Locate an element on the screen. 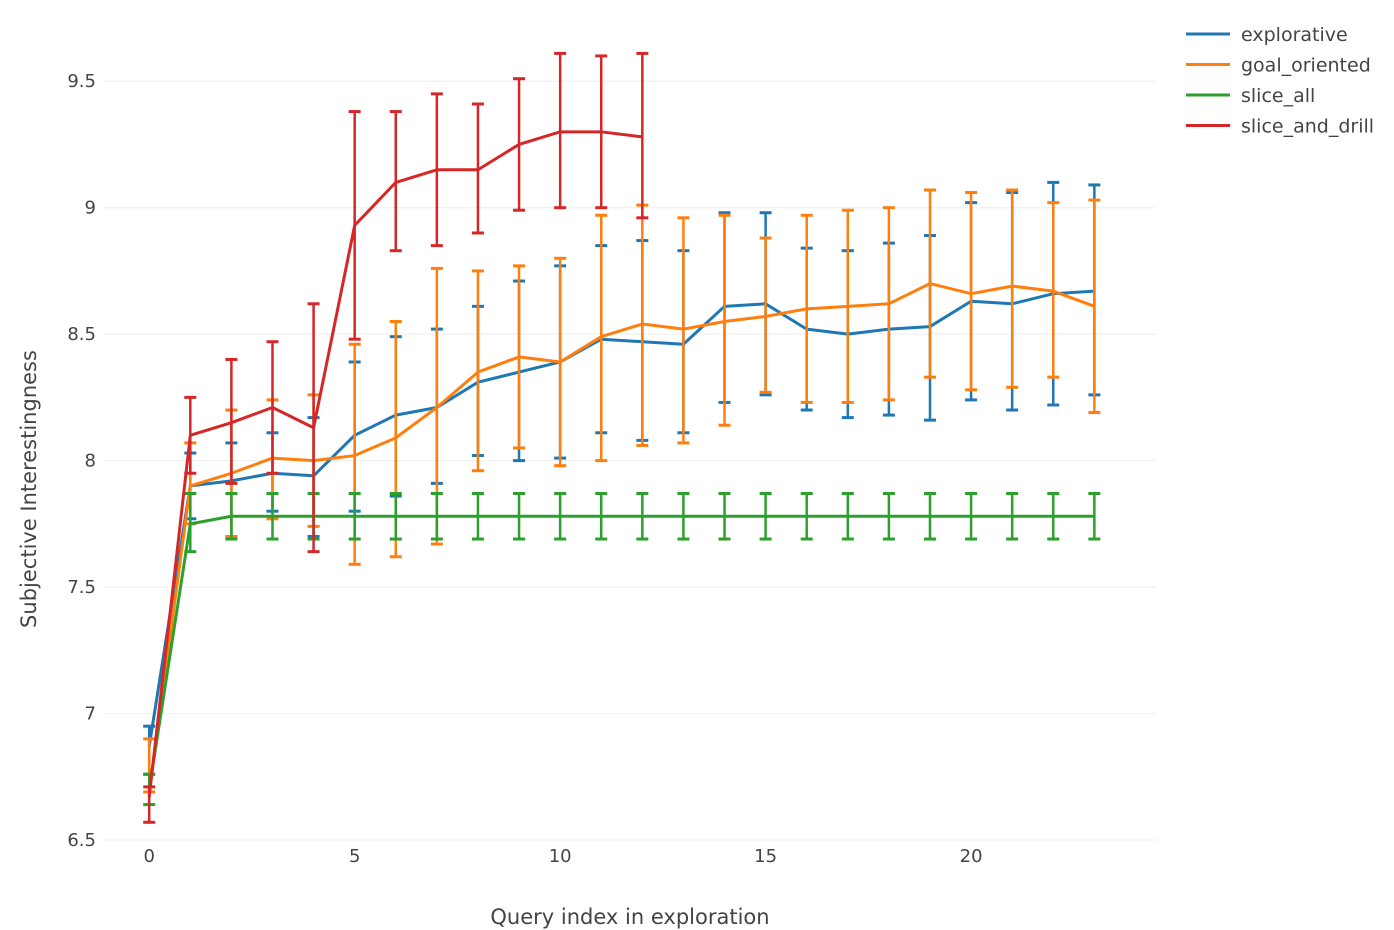 The height and width of the screenshot is (930, 1394). legend-item-slice-all: slice_all is located at coordinates (1250, 96).